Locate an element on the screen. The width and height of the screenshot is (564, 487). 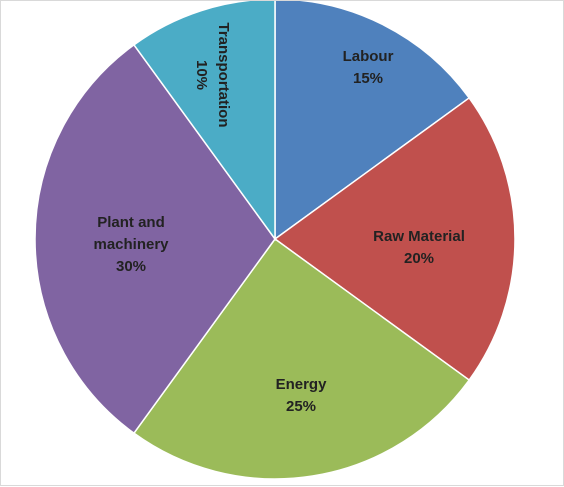
slice-label-group-transportation: Transportation 10% is located at coordinates (212, 74).